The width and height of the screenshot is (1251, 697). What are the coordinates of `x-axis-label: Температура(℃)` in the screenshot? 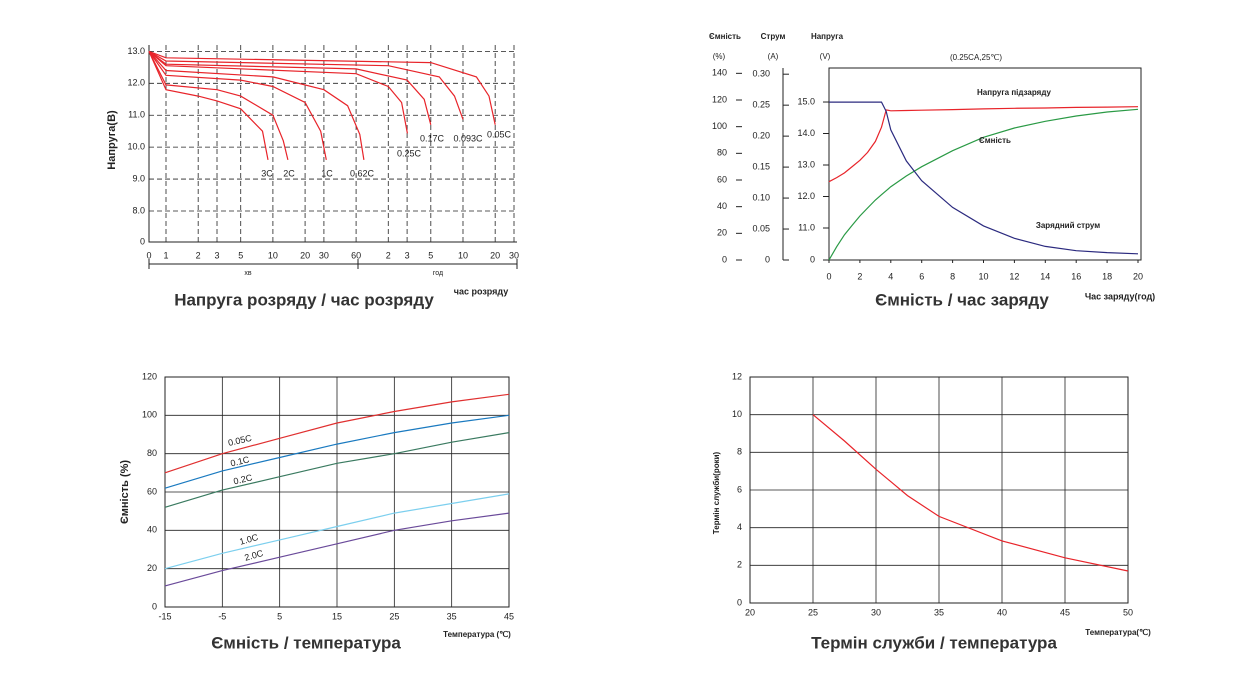 It's located at (1118, 632).